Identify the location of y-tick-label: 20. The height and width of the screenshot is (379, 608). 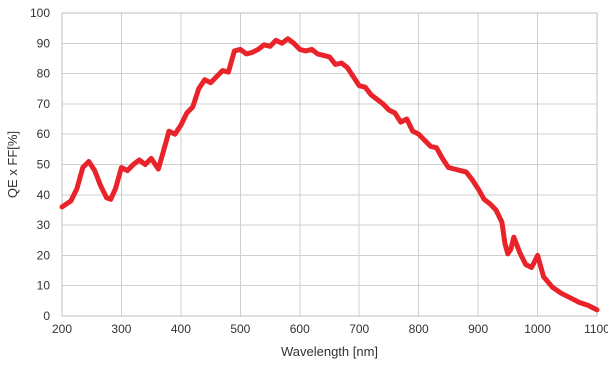
(44, 255).